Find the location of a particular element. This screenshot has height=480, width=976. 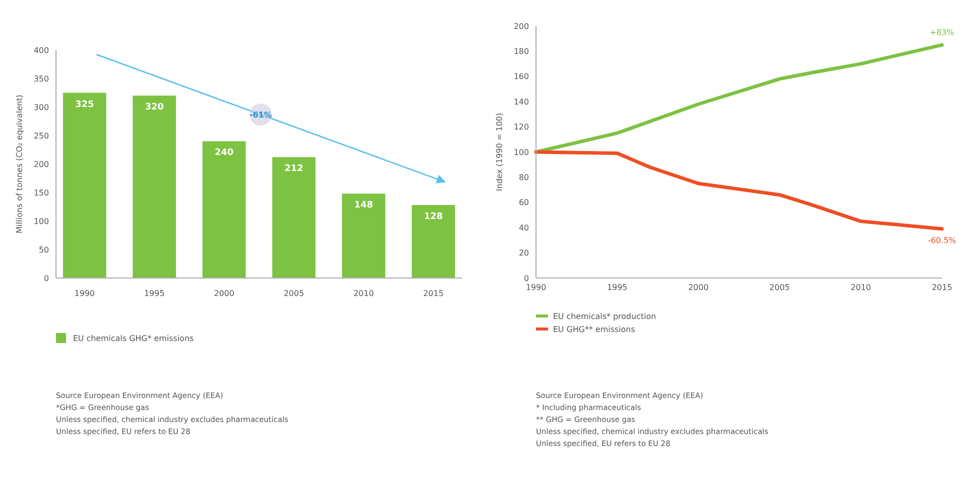

y-tick-label: 150 is located at coordinates (41, 193).